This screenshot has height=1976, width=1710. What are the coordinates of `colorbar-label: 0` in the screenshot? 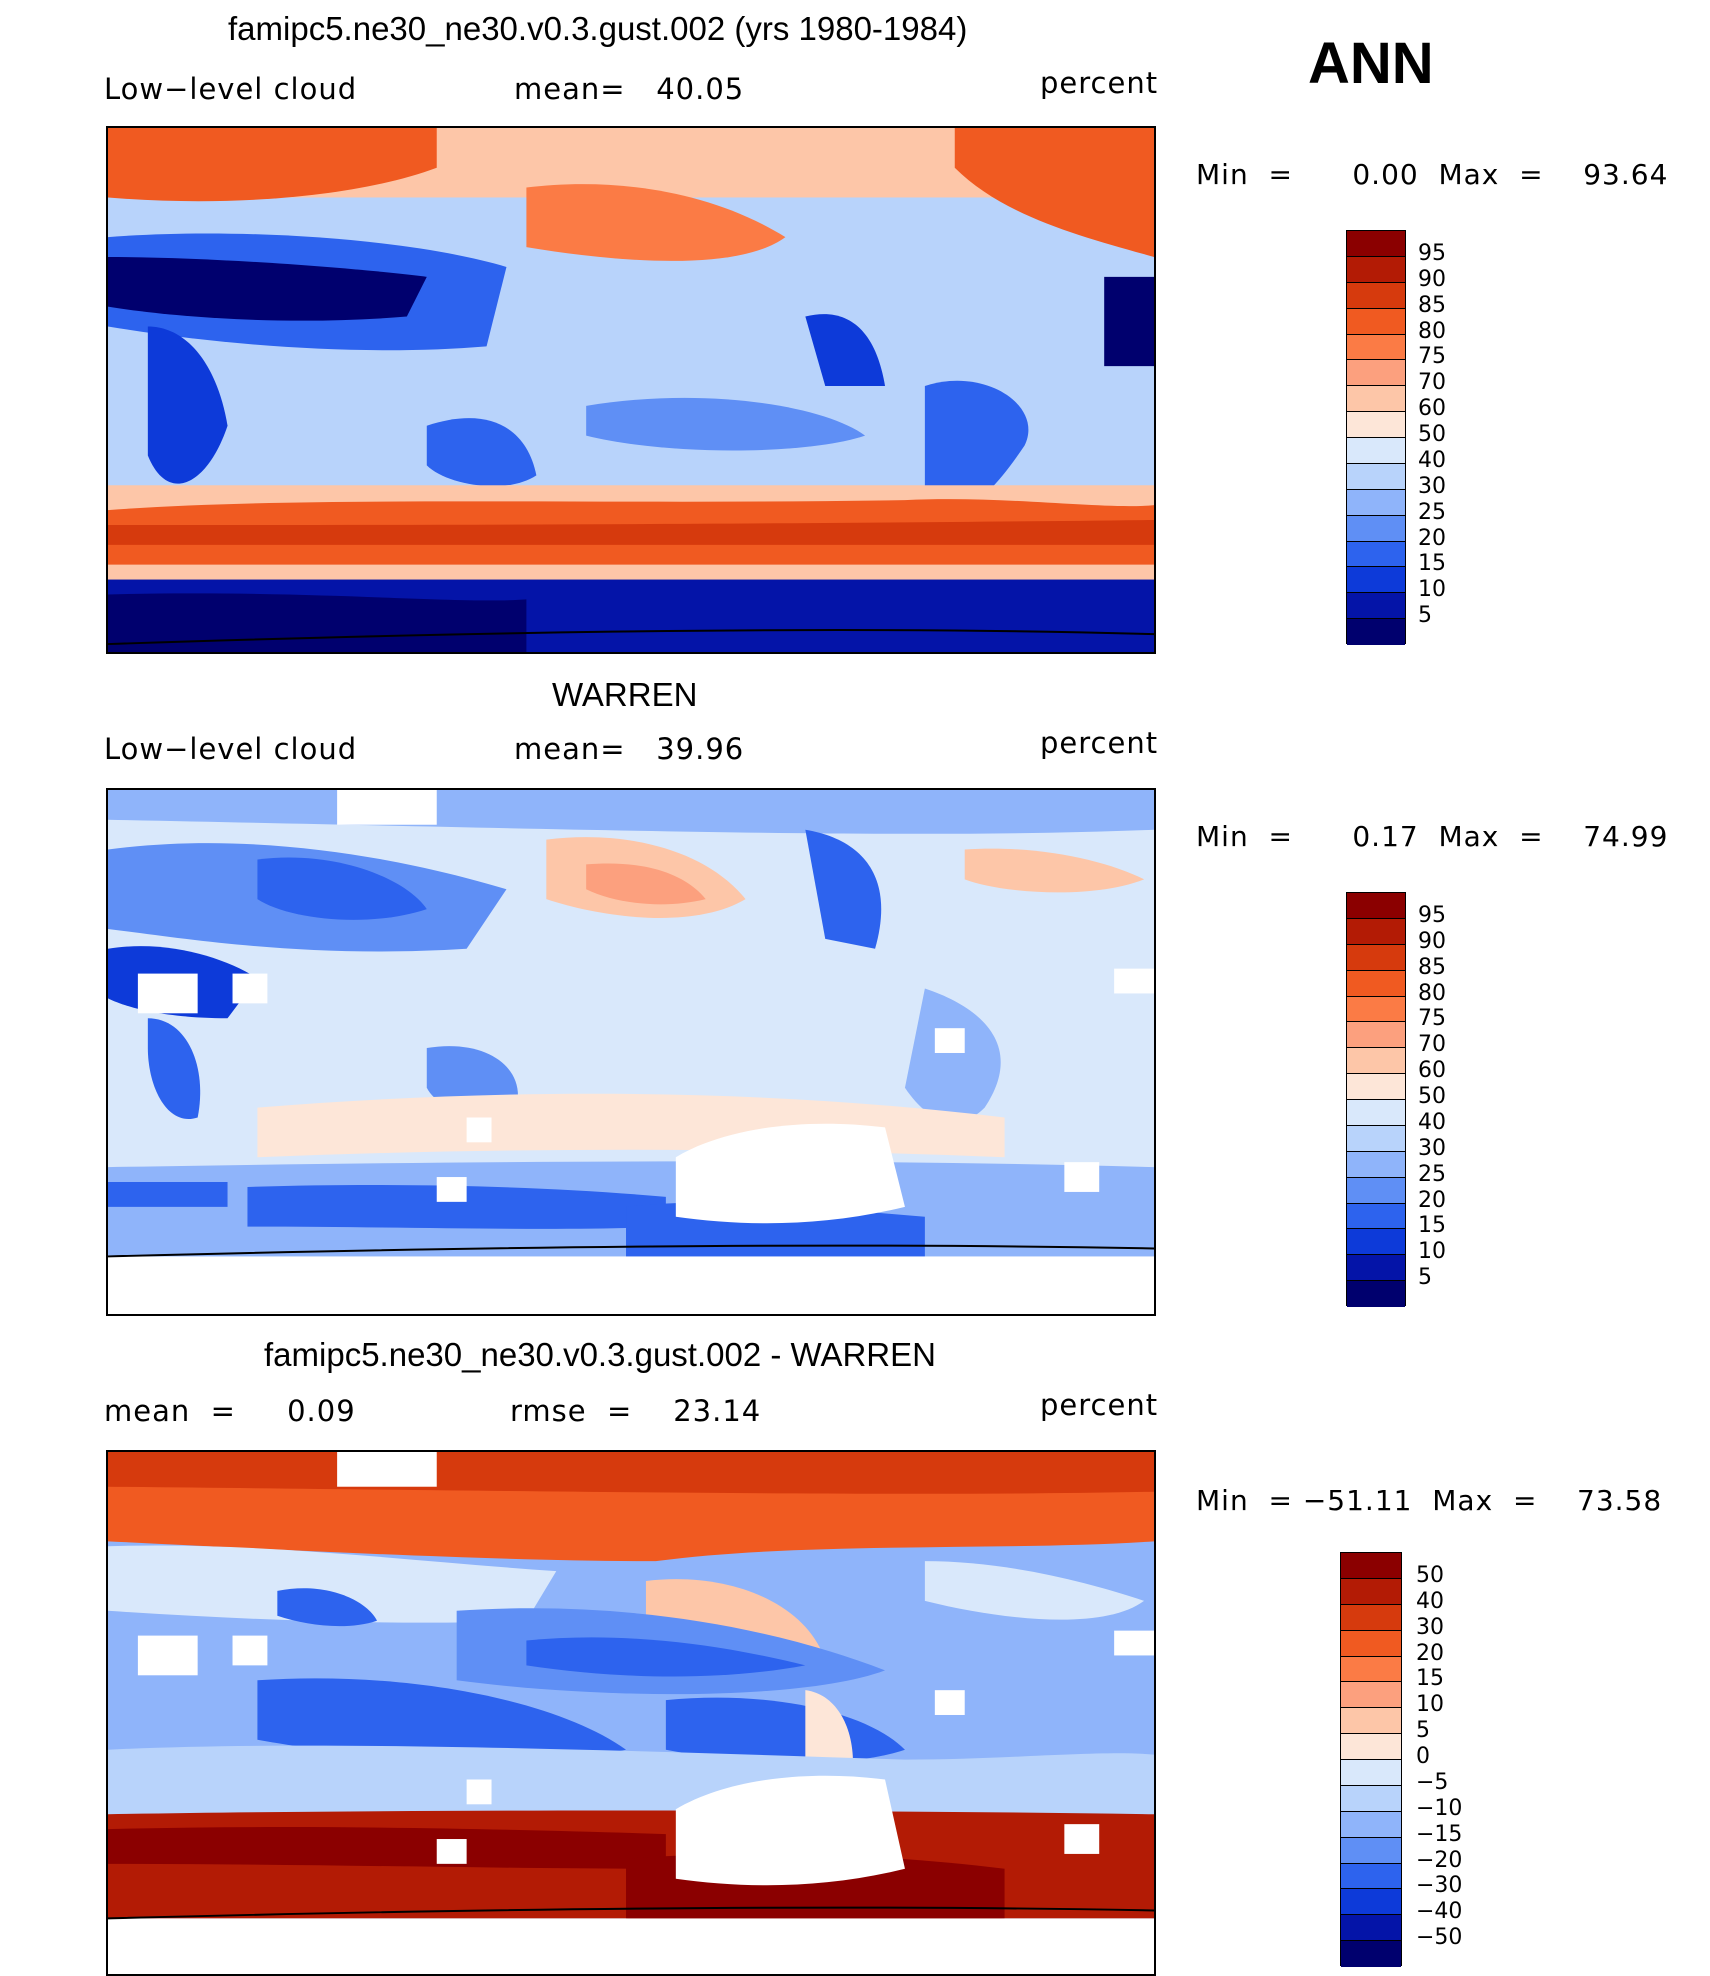 It's located at (1423, 1756).